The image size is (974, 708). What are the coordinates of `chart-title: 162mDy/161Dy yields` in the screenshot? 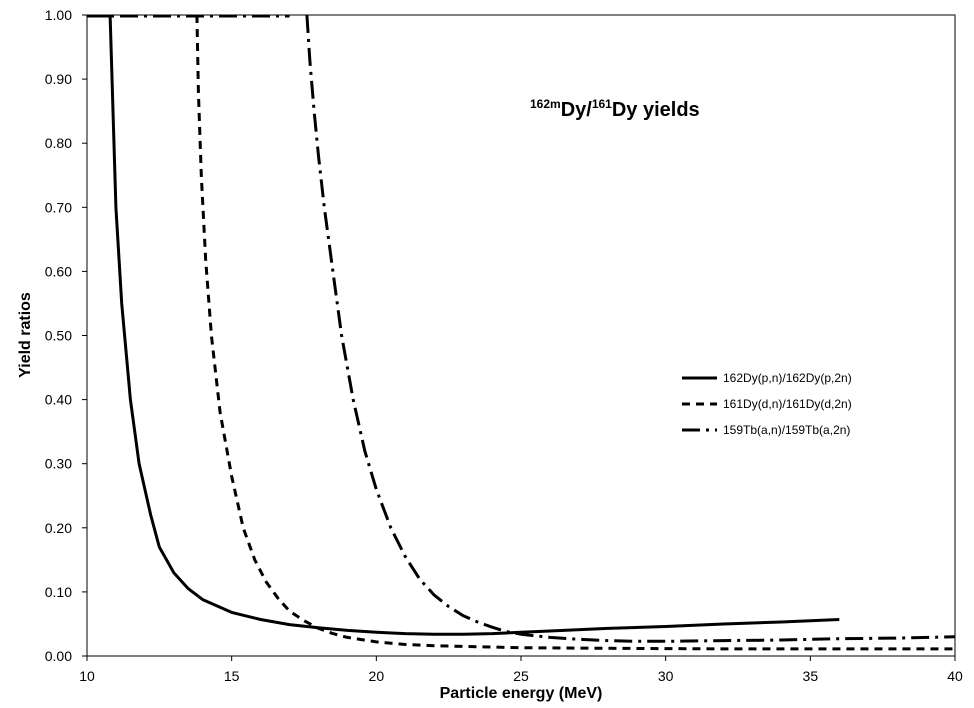 It's located at (615, 109).